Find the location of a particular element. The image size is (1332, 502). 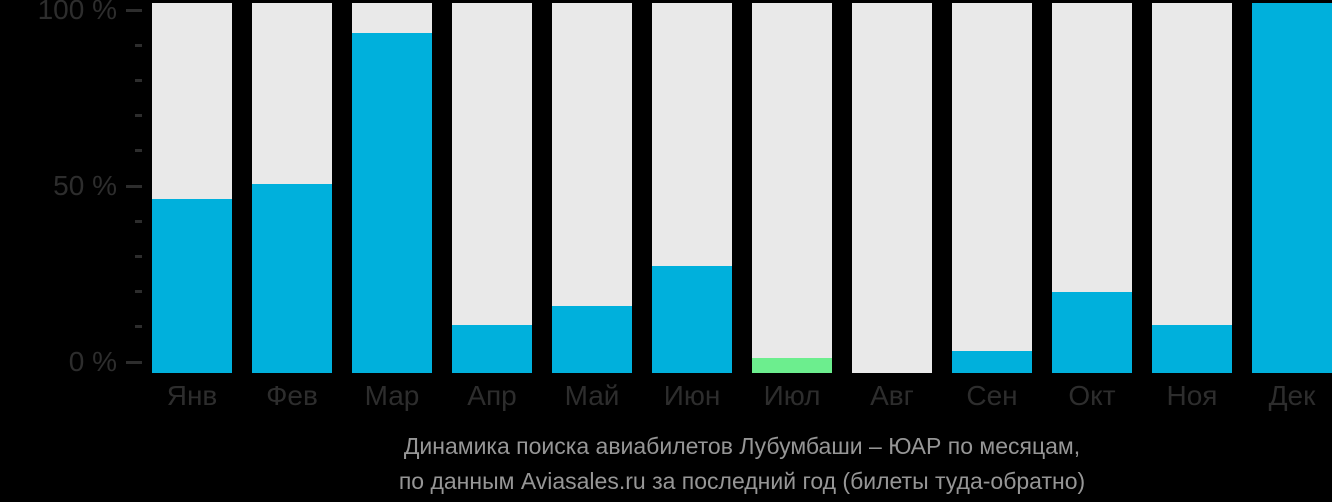

bar-track-Мар is located at coordinates (392, 188).